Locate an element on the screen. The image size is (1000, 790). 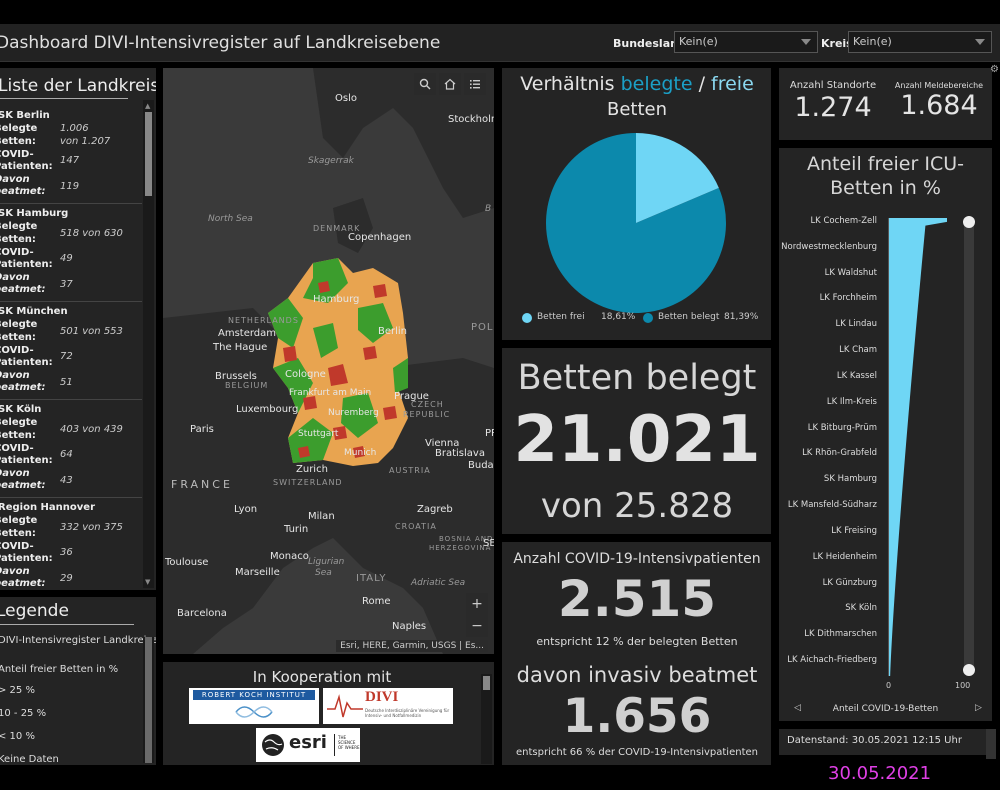
pie-slice-frei is located at coordinates (677, 178).